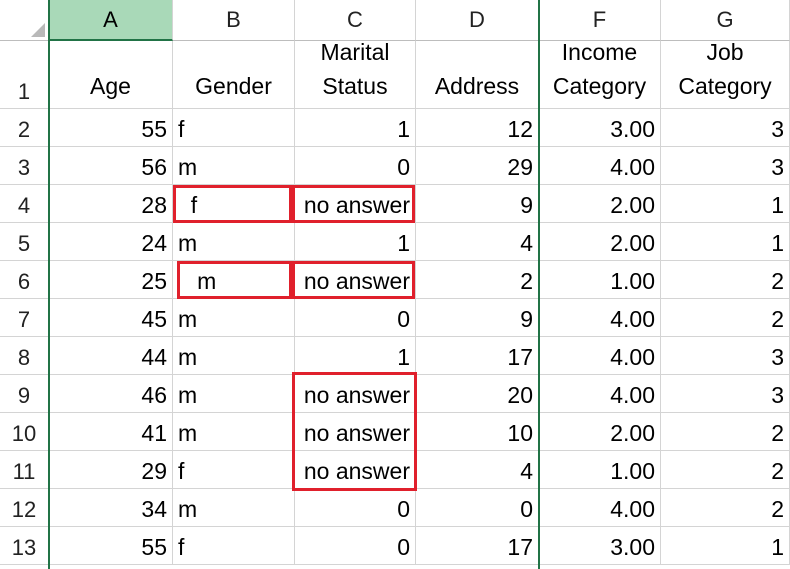 The height and width of the screenshot is (569, 790). What do you see at coordinates (355, 75) in the screenshot?
I see `cell-marital-status-header: Marital Status` at bounding box center [355, 75].